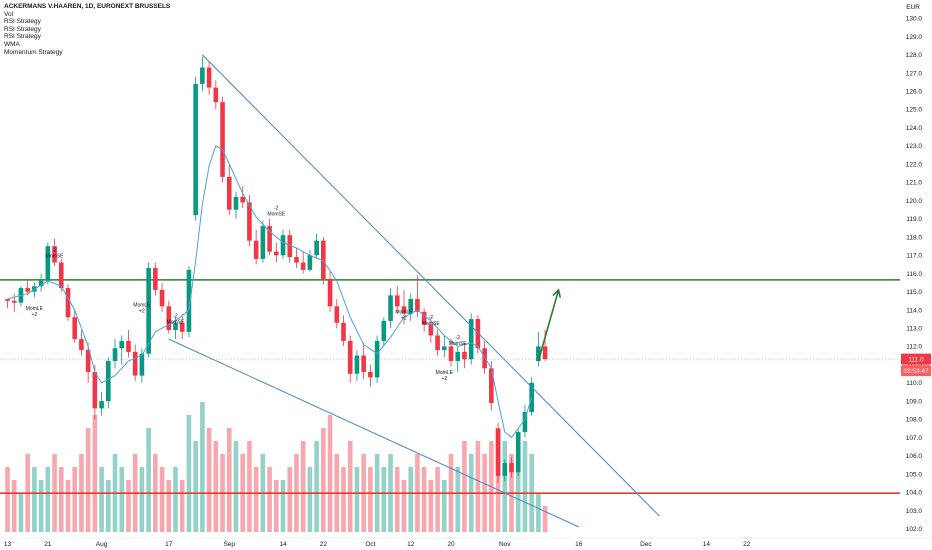 The height and width of the screenshot is (550, 932). Describe the element at coordinates (22, 37) in the screenshot. I see `indicator-rsi-3: RSI Strategy` at that location.